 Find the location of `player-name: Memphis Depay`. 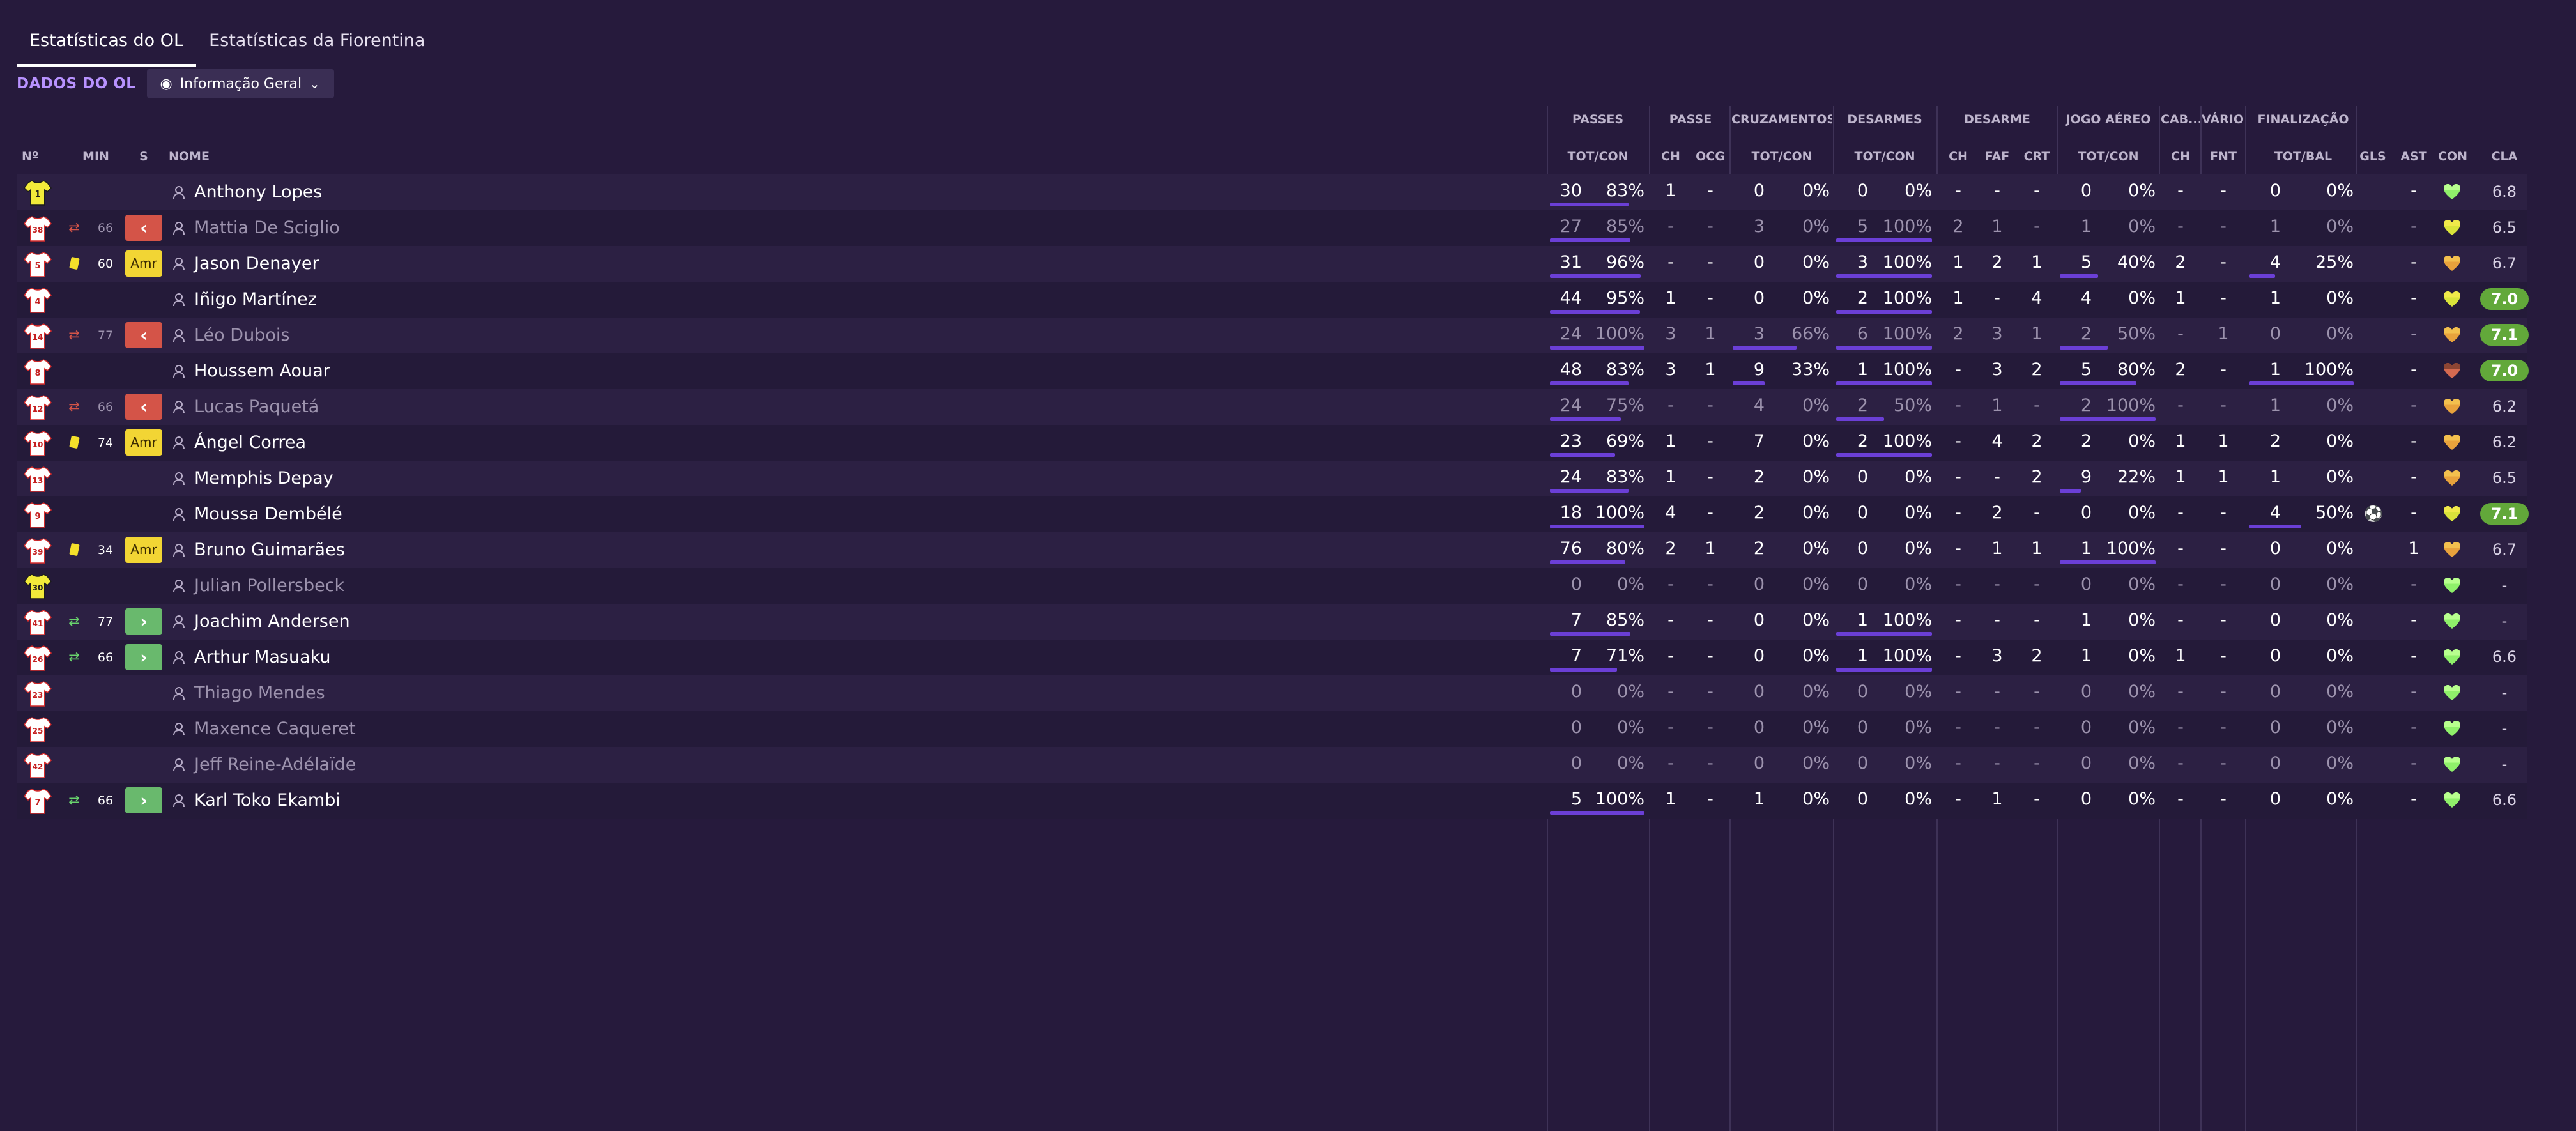

player-name: Memphis Depay is located at coordinates (264, 478).